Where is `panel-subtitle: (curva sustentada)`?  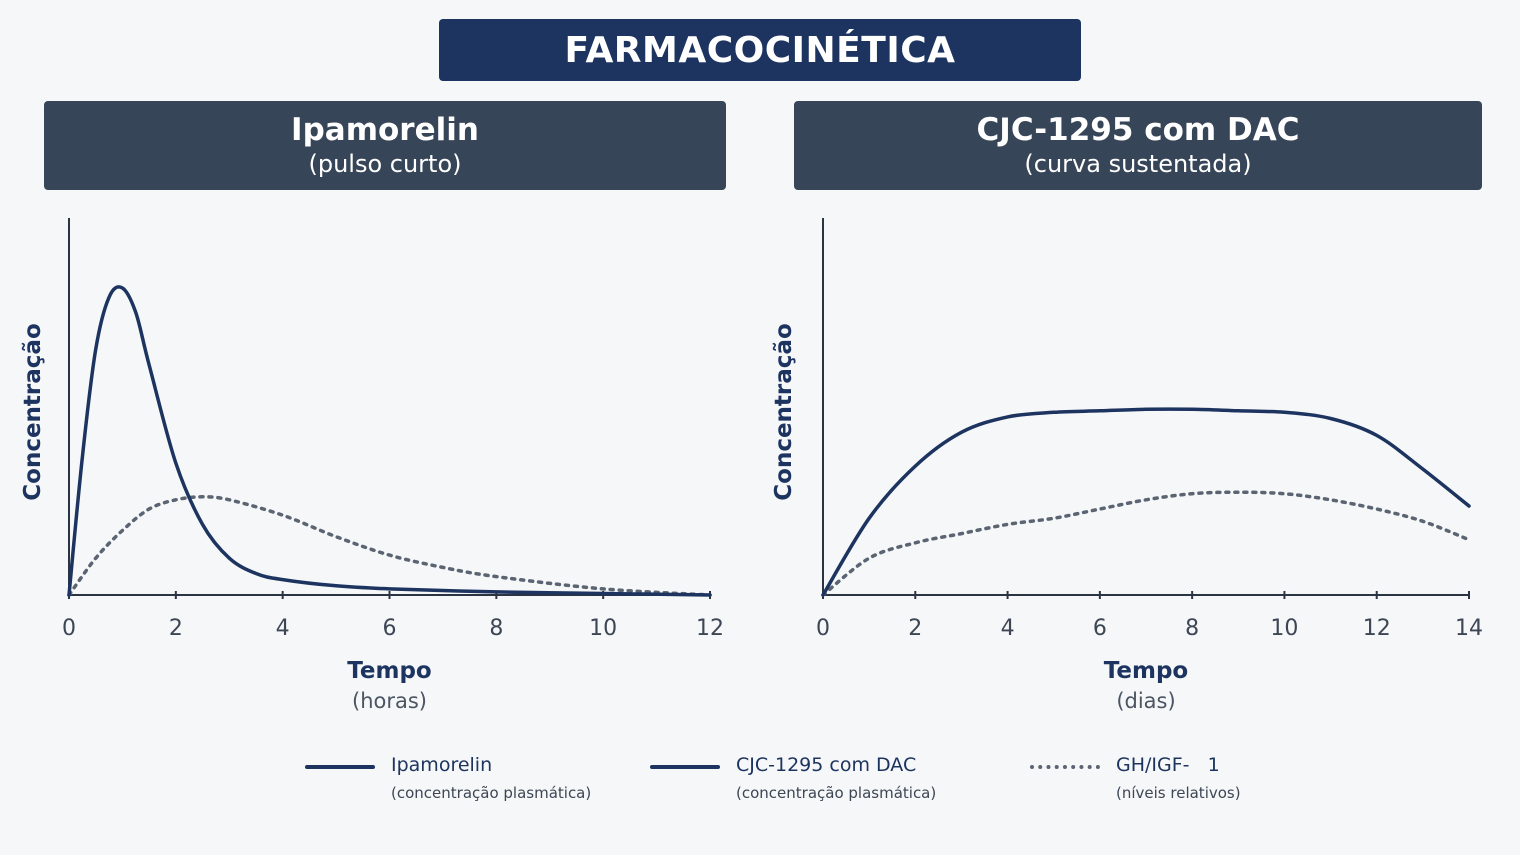 panel-subtitle: (curva sustentada) is located at coordinates (1138, 164).